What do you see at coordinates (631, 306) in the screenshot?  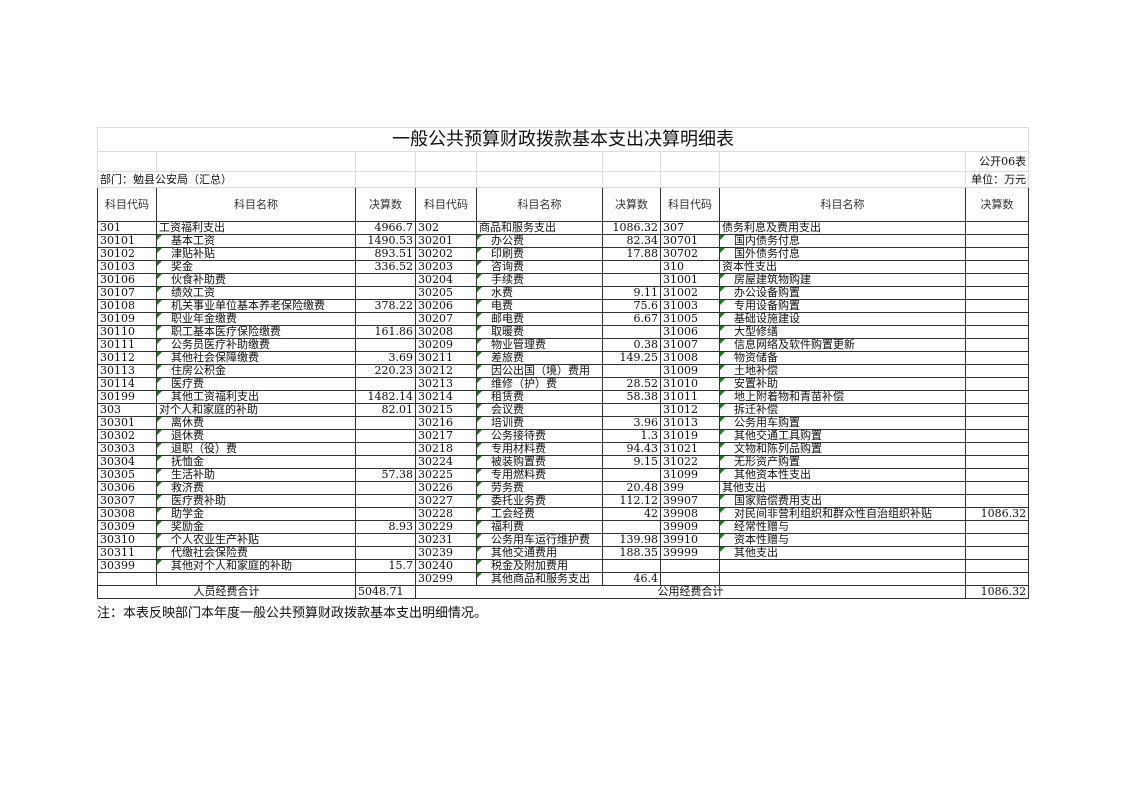 I see `amount: 75.6` at bounding box center [631, 306].